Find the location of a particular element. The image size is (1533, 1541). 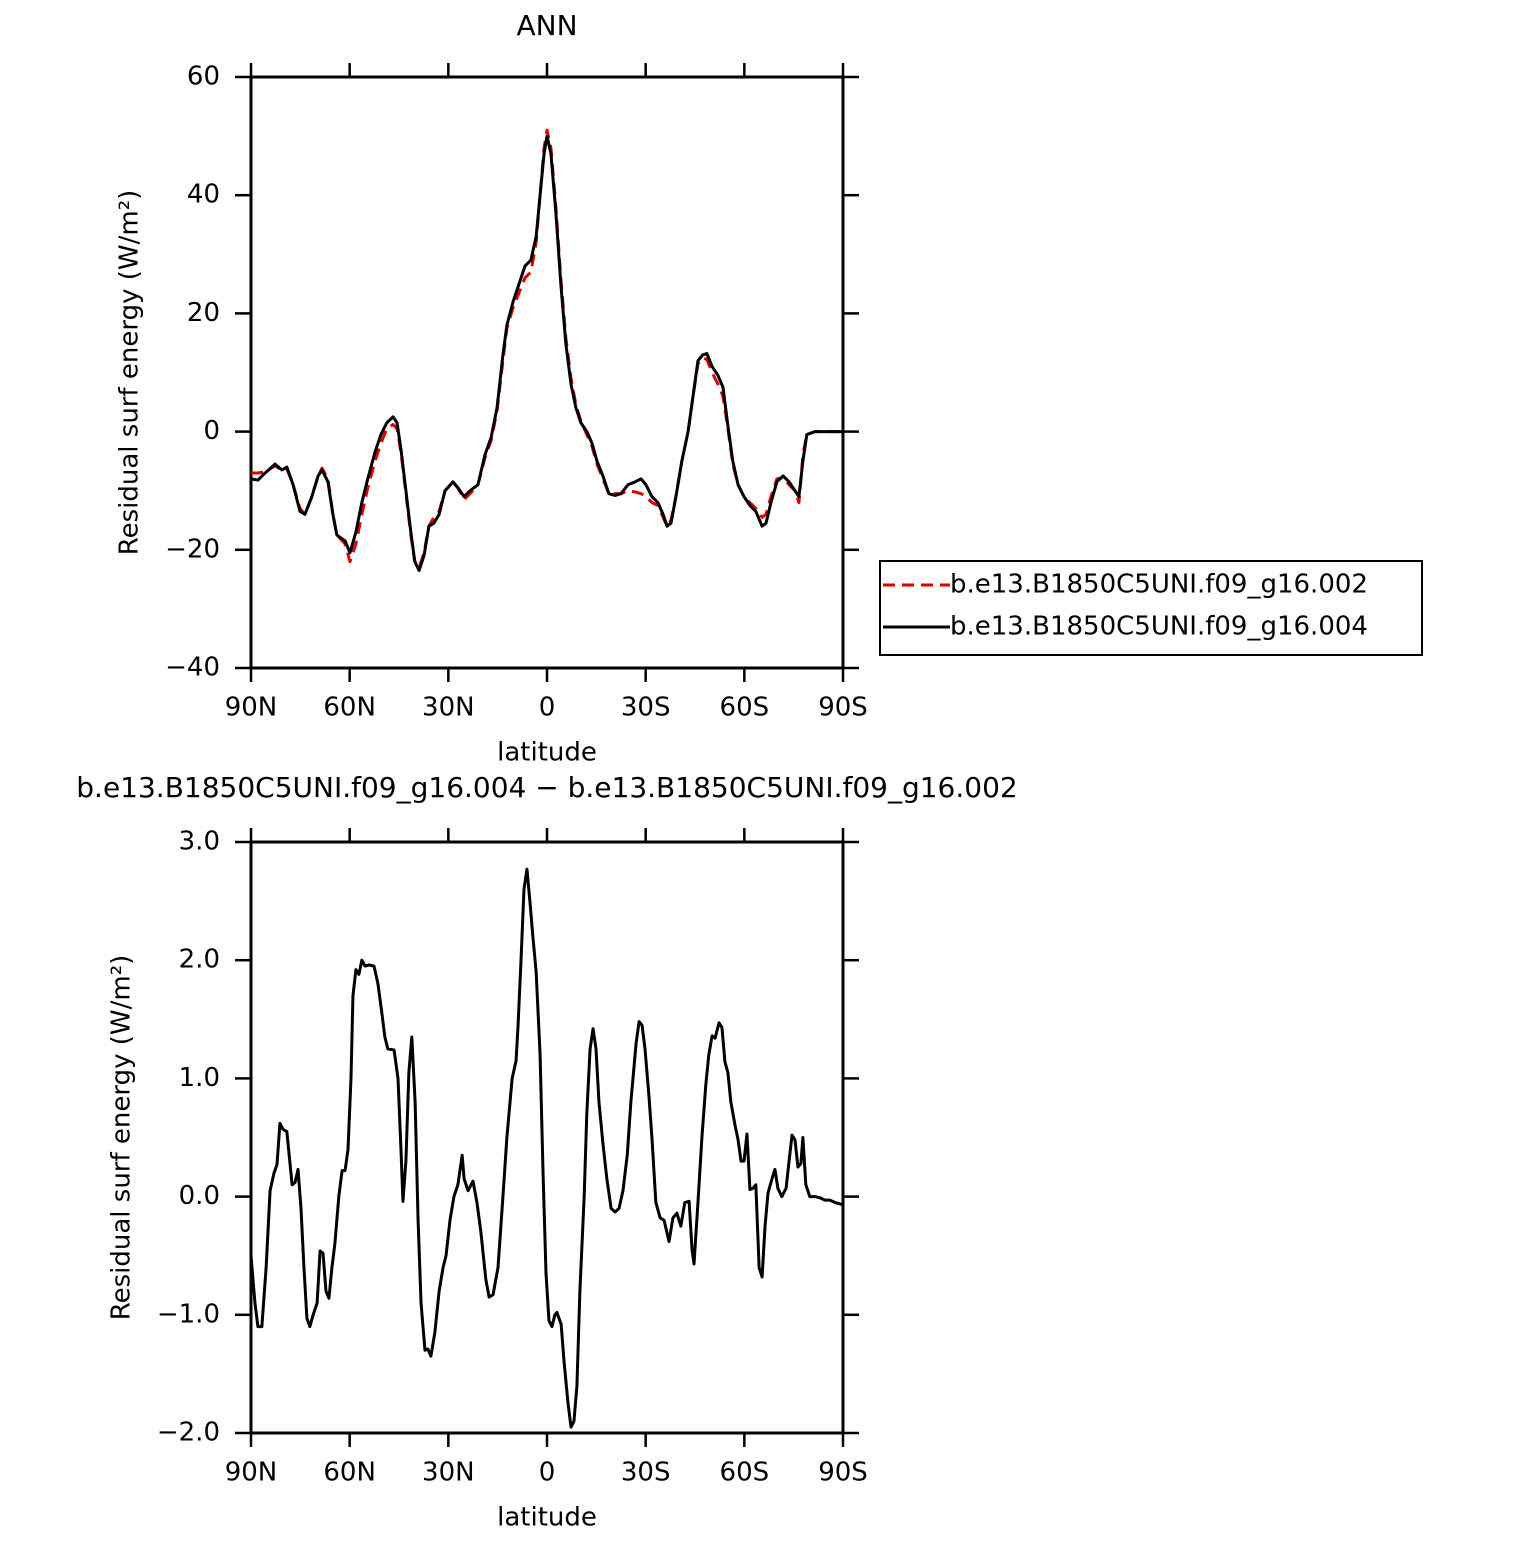

y-tick-label: 0.0 is located at coordinates (199, 1196).